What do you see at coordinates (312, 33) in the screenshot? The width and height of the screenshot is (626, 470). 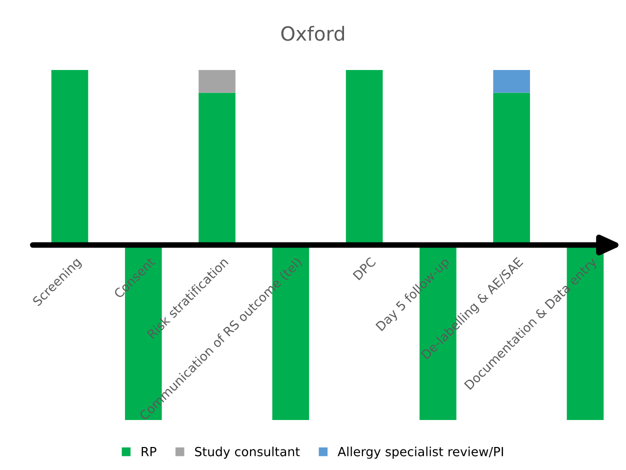 I see `chart-title: Oxford` at bounding box center [312, 33].